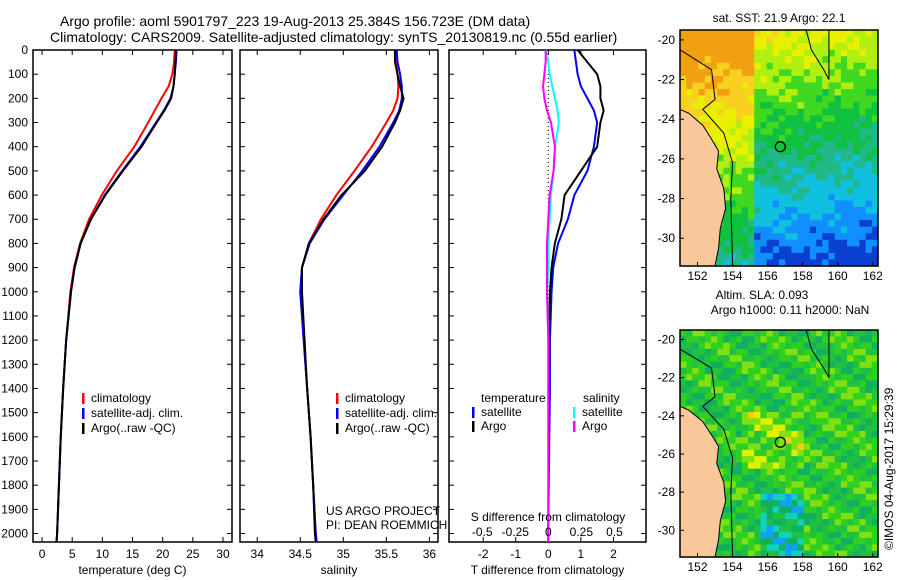  I want to click on x-tick-label: -2, so click(483, 554).